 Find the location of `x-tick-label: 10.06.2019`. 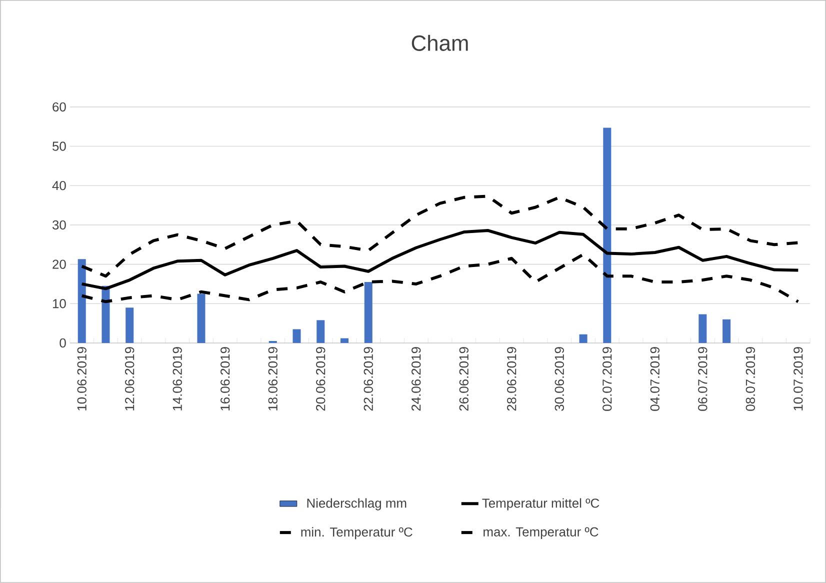

x-tick-label: 10.06.2019 is located at coordinates (81, 378).